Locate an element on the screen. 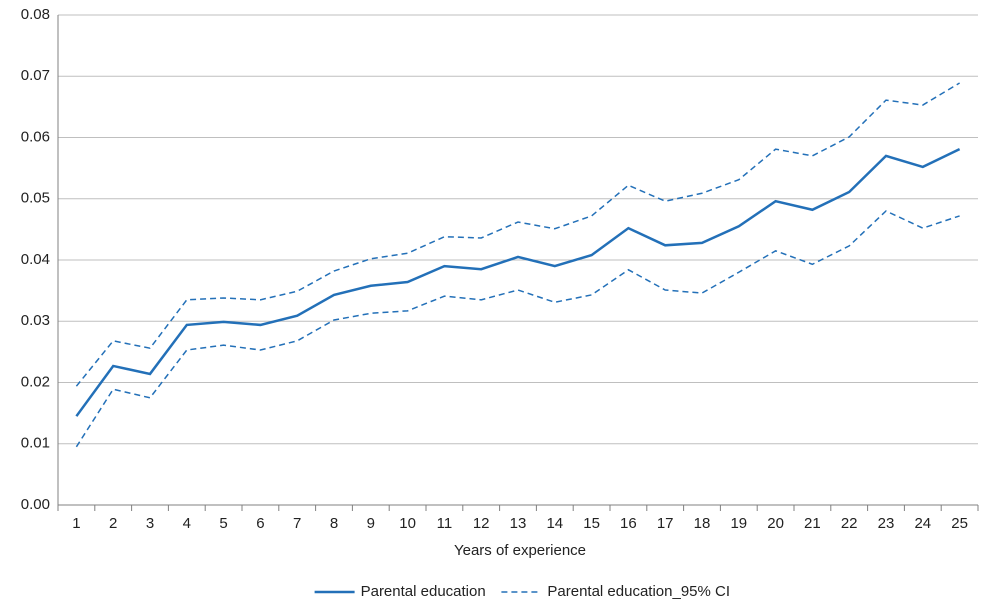  x-tick-label: 2 is located at coordinates (113, 523).